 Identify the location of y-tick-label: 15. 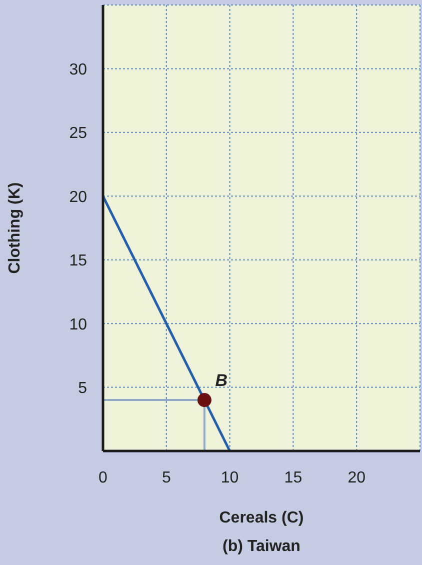
(78, 261).